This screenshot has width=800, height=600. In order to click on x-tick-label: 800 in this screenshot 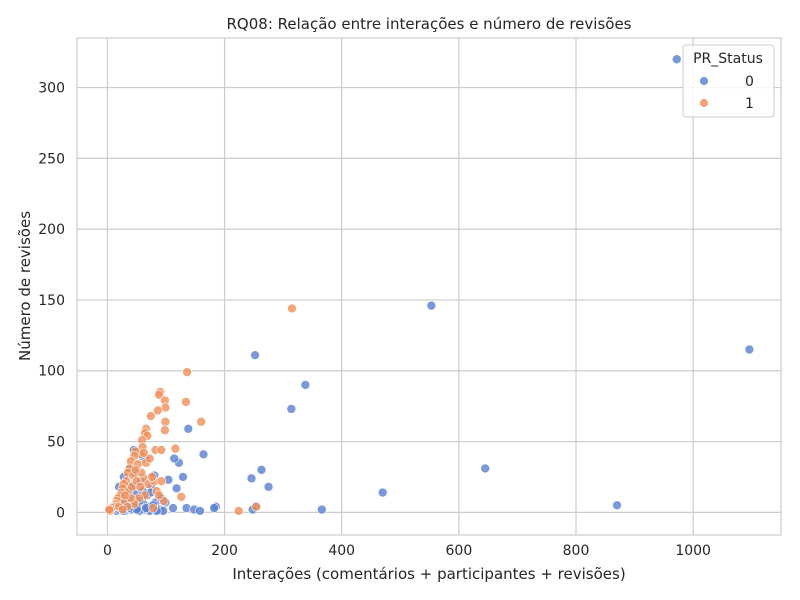, I will do `click(576, 551)`.